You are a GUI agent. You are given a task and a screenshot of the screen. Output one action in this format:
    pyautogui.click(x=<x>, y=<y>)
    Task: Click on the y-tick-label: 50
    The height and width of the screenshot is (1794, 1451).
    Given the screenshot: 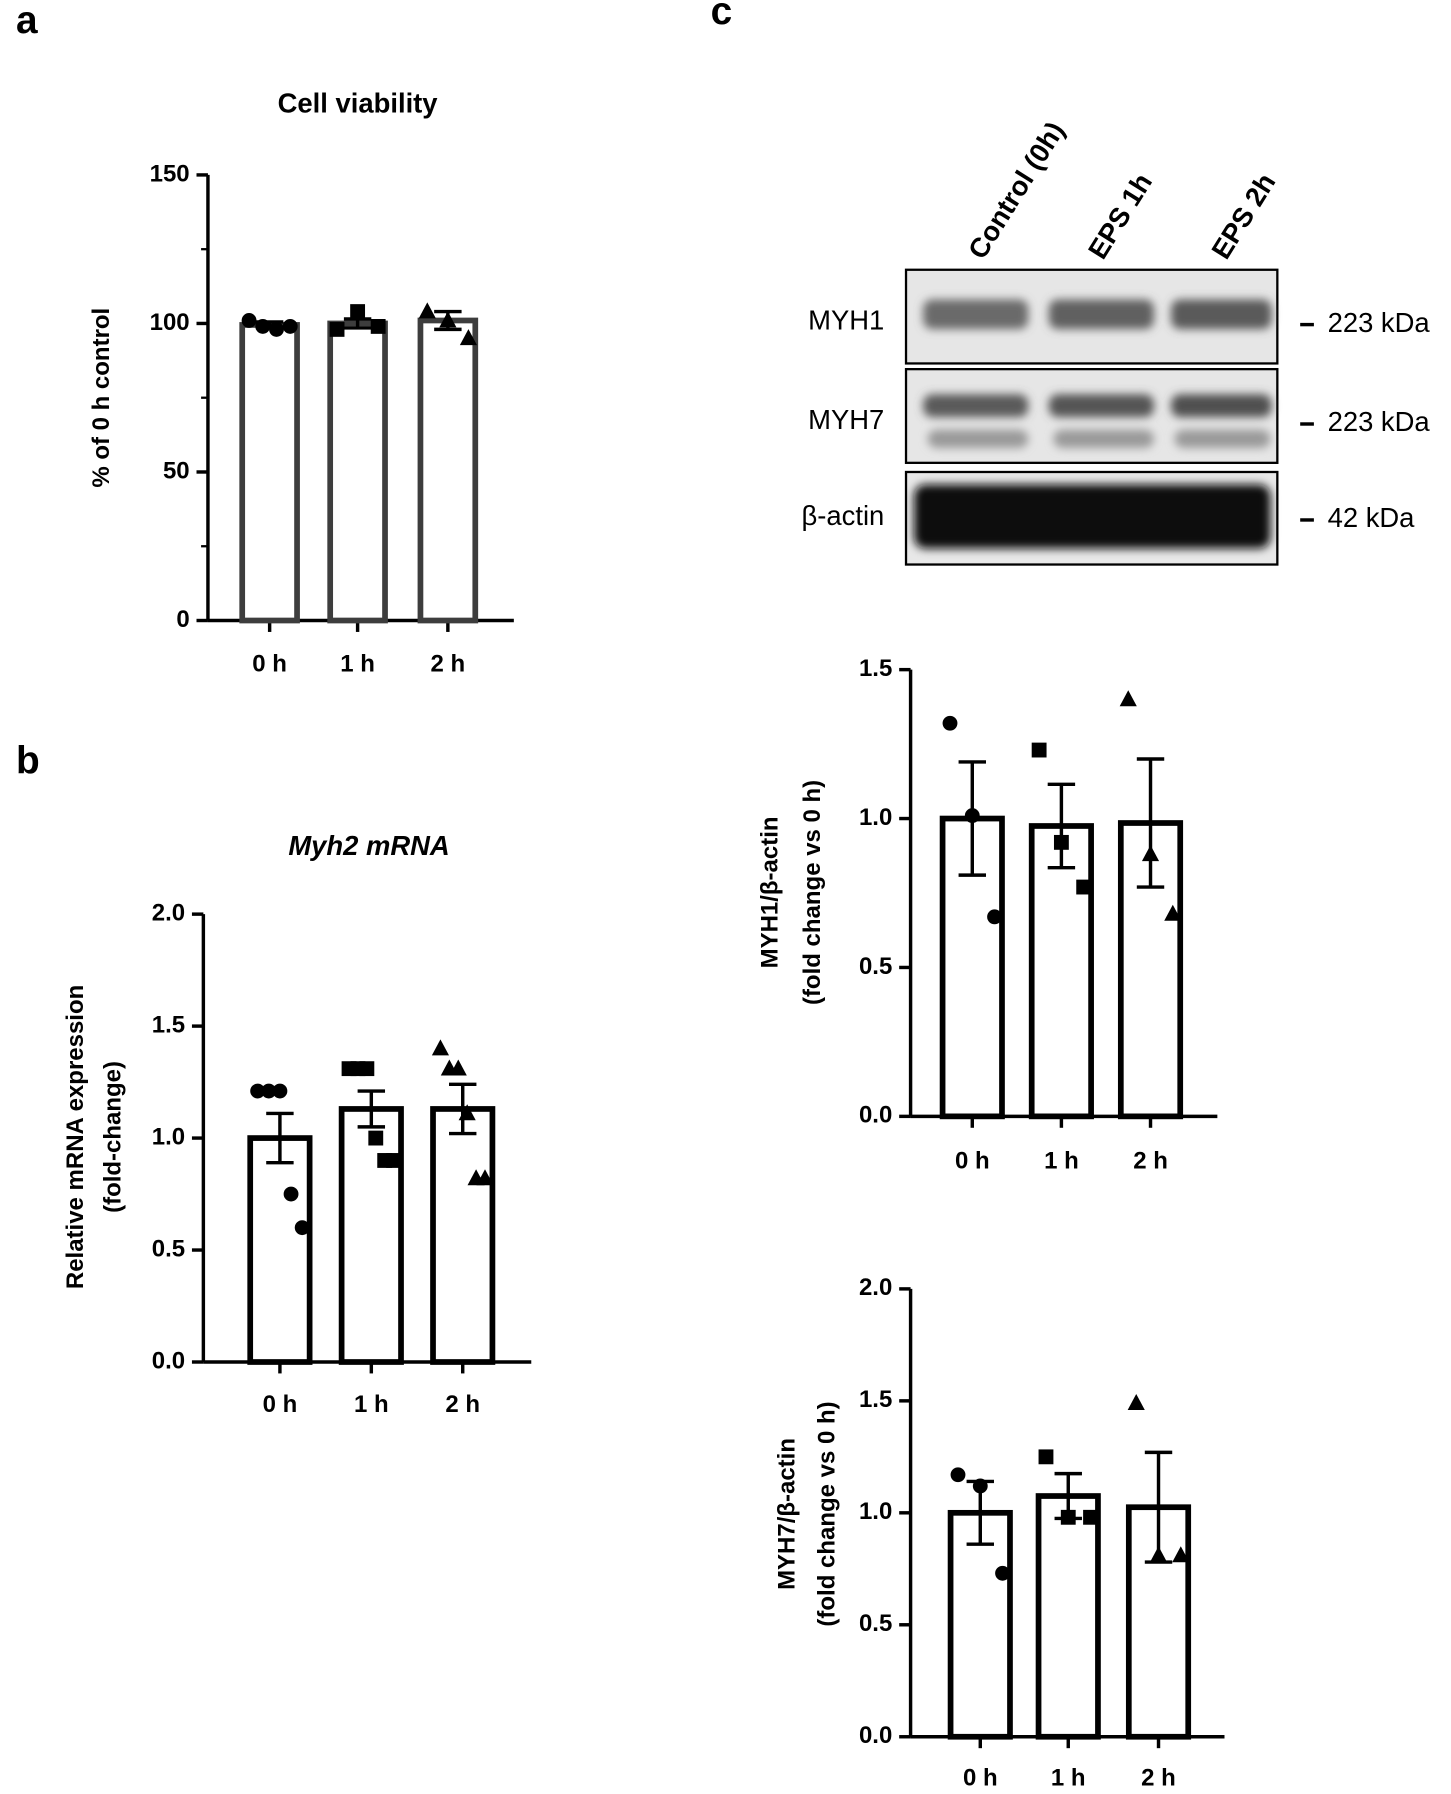 What is the action you would take?
    pyautogui.click(x=176, y=470)
    